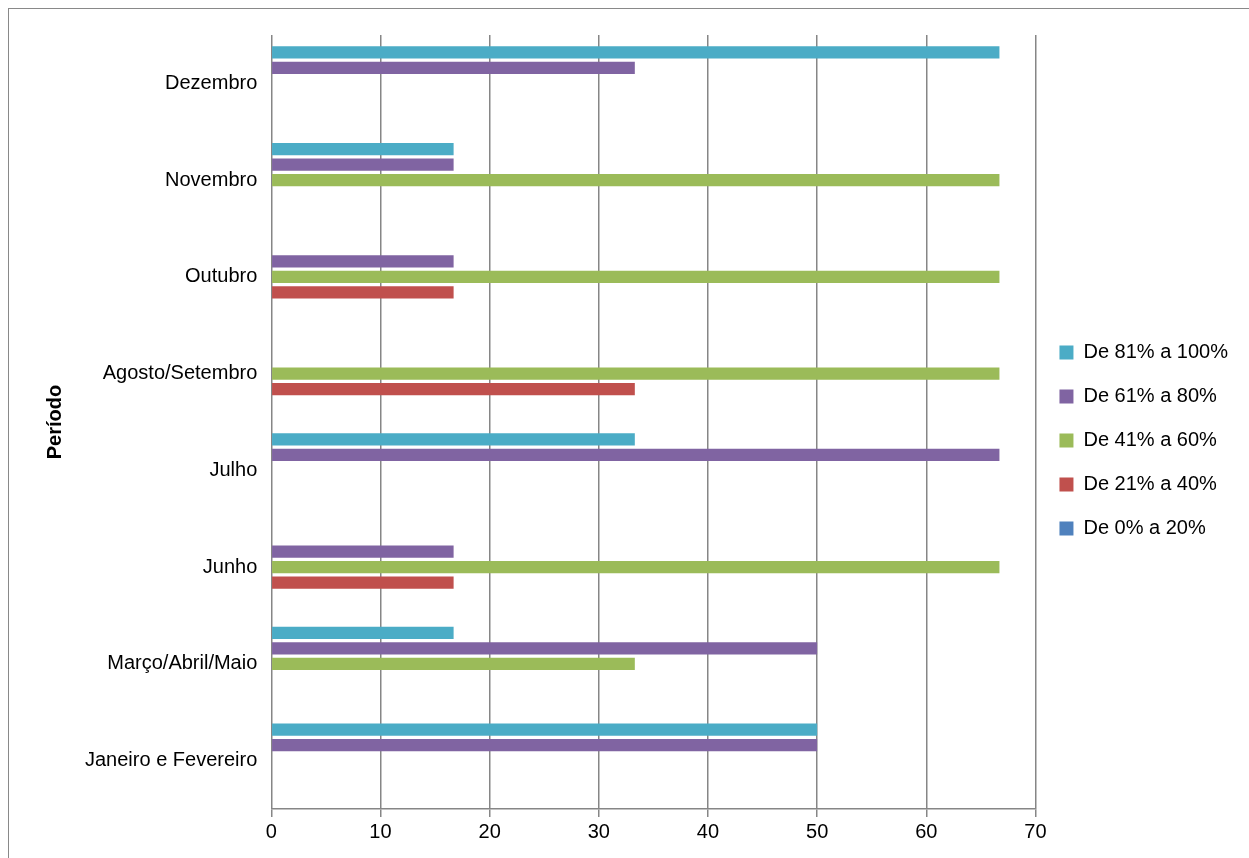  What do you see at coordinates (230, 565) in the screenshot?
I see `y-tick-label: Junho` at bounding box center [230, 565].